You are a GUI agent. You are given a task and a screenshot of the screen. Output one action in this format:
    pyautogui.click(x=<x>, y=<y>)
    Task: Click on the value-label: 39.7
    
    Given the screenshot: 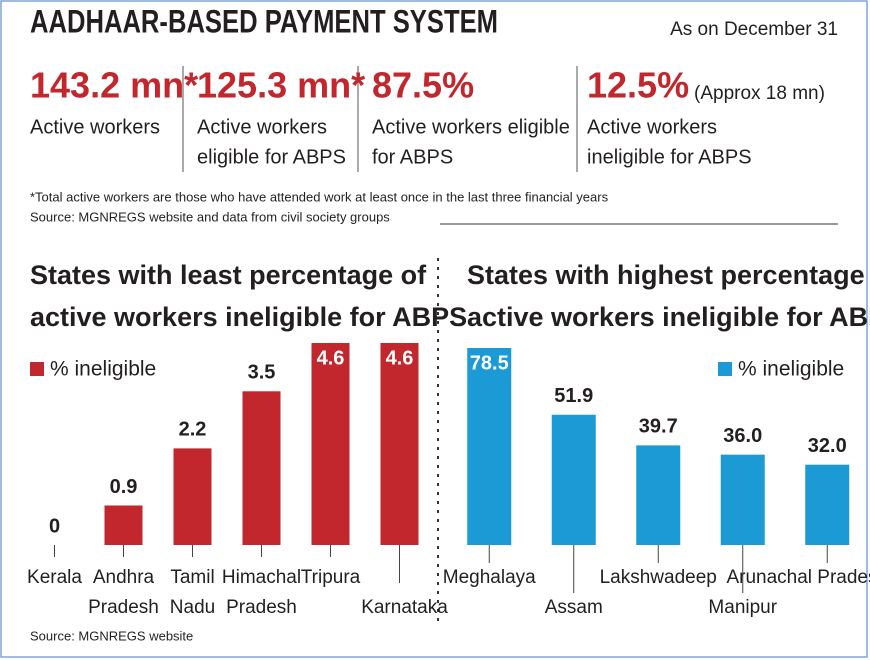 What is the action you would take?
    pyautogui.click(x=658, y=427)
    